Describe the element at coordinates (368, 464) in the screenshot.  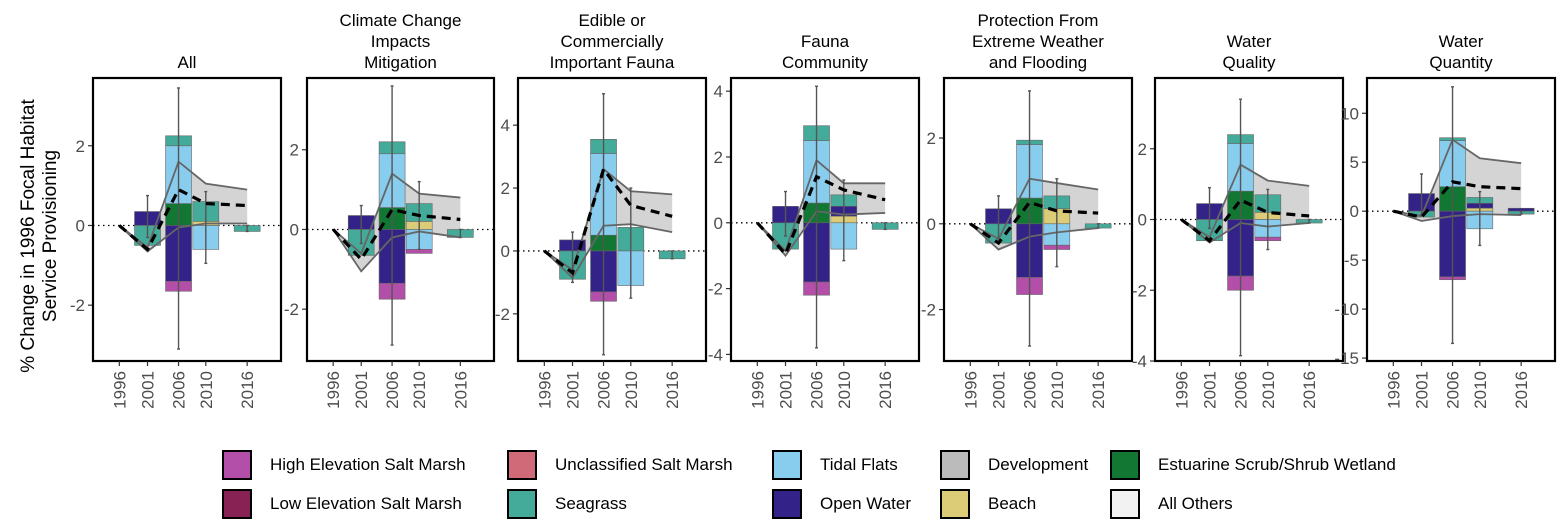
I see `legend-label: High Elevation Salt Marsh` at that location.